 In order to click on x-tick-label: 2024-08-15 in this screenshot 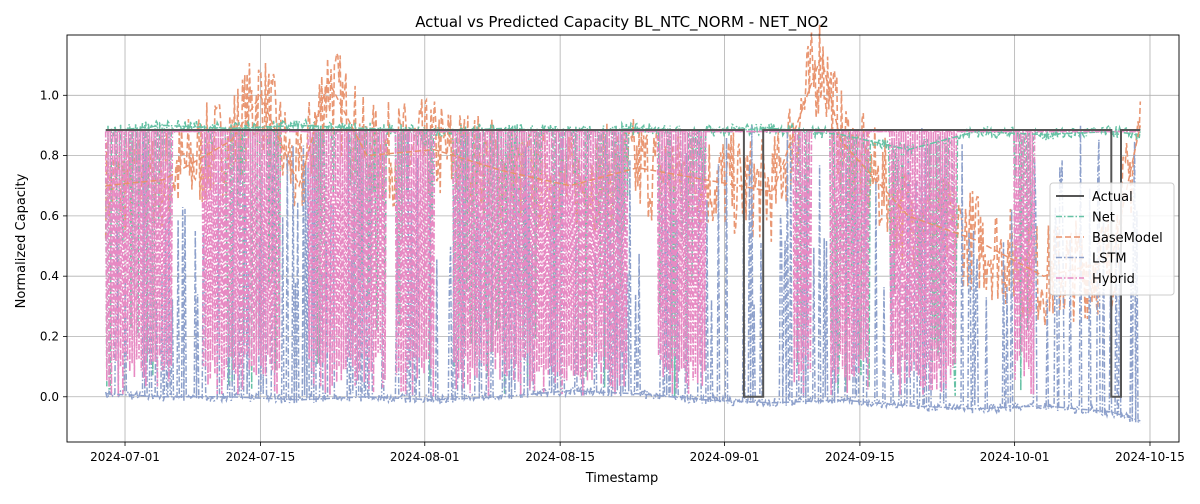, I will do `click(560, 457)`.